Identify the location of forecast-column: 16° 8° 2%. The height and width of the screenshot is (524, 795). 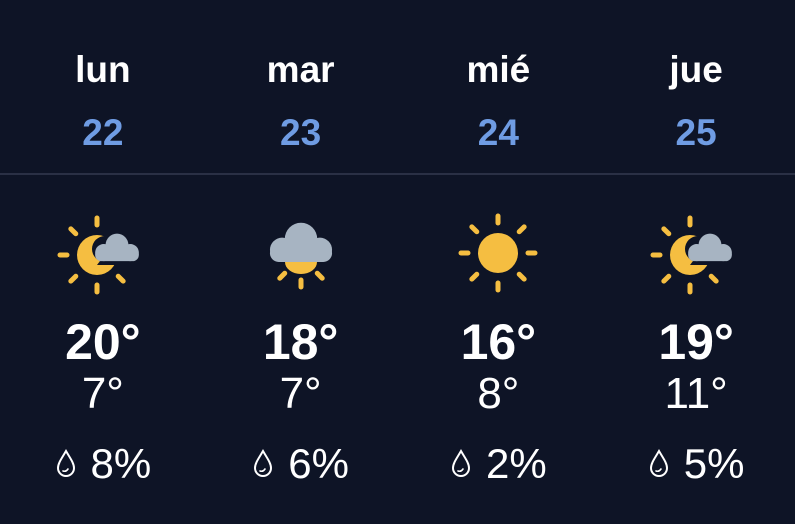
(499, 347).